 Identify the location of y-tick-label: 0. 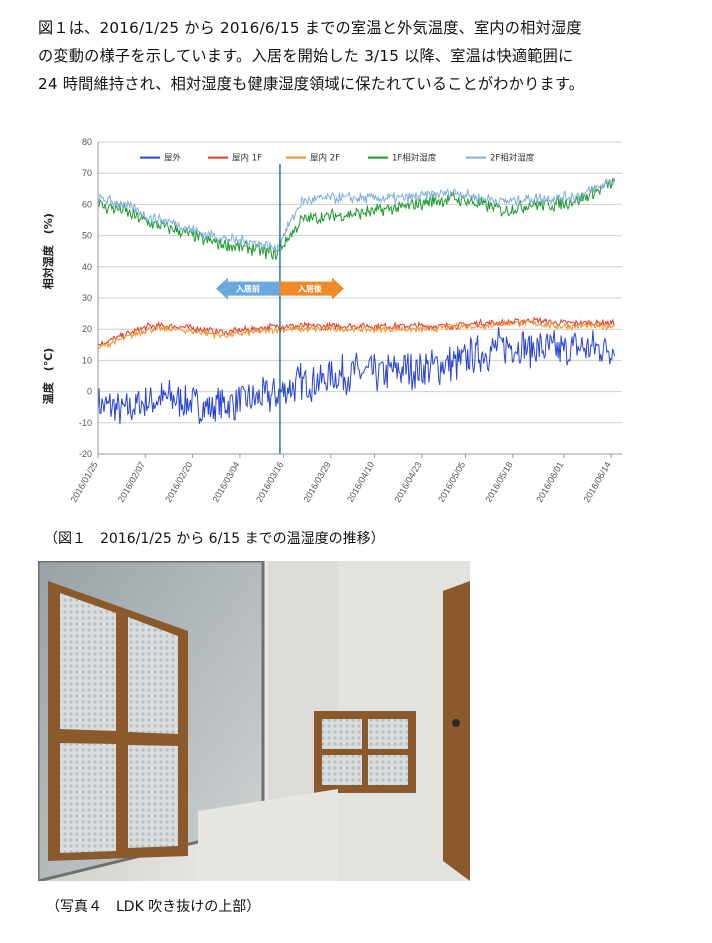
(89, 392).